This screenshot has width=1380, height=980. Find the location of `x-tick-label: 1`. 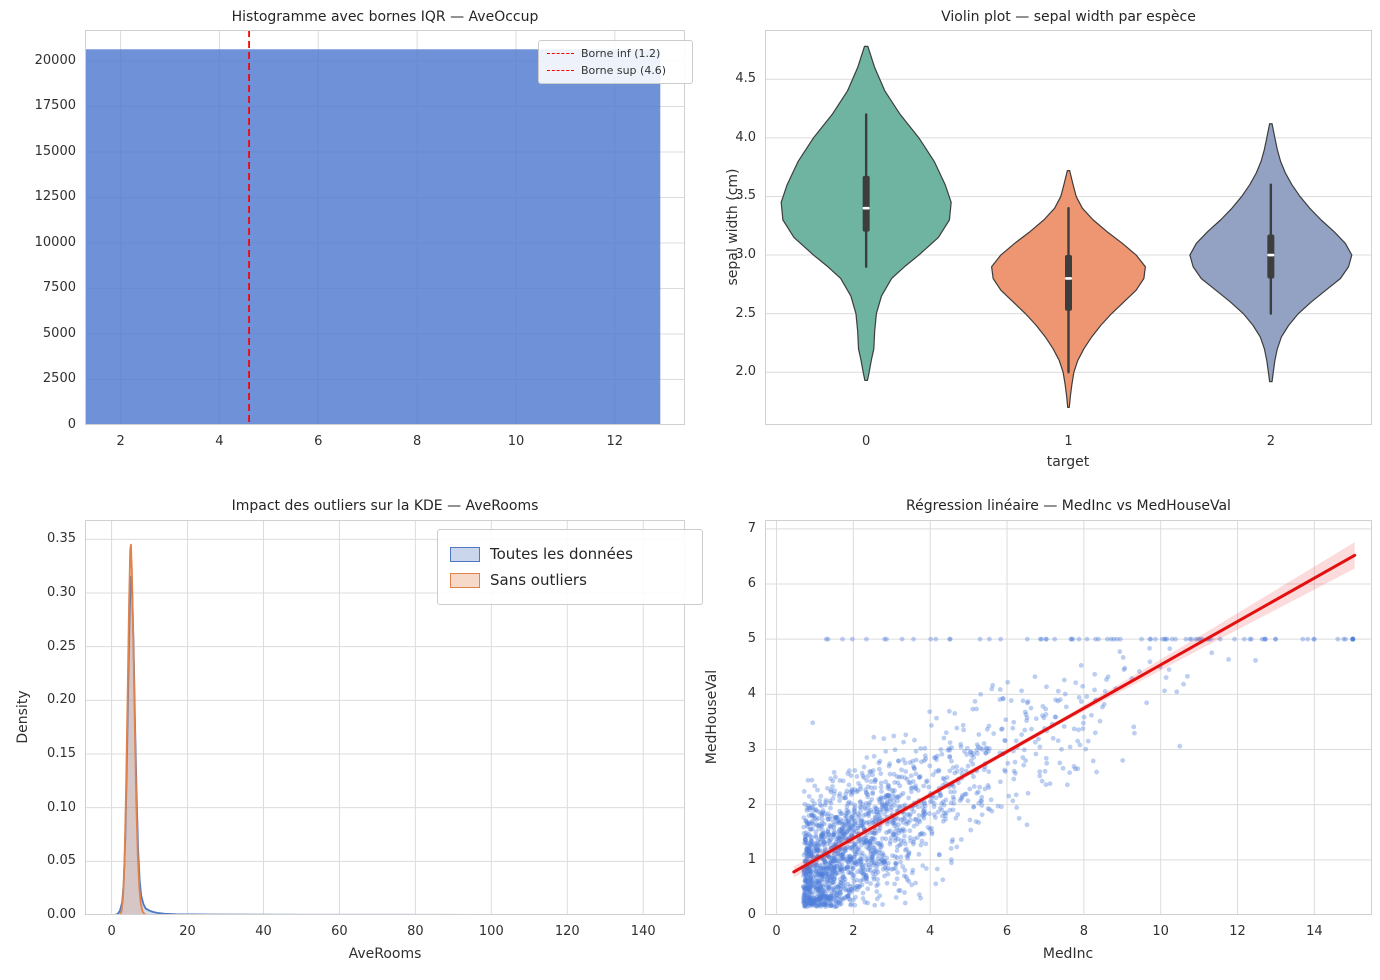

x-tick-label: 1 is located at coordinates (1068, 441).